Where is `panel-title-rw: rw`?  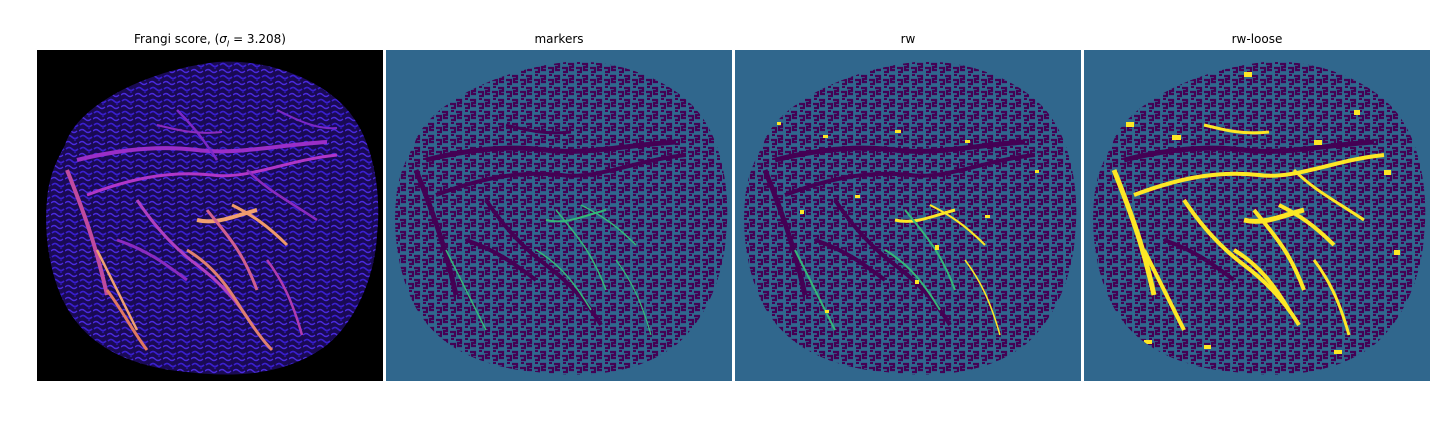 panel-title-rw: rw is located at coordinates (908, 39).